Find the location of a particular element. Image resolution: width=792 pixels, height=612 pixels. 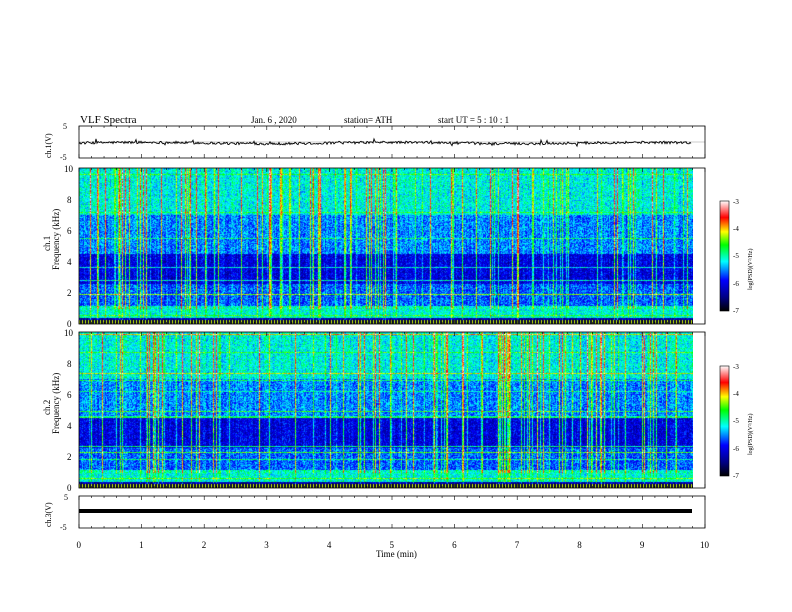

station-label: station= ATH is located at coordinates (368, 120).